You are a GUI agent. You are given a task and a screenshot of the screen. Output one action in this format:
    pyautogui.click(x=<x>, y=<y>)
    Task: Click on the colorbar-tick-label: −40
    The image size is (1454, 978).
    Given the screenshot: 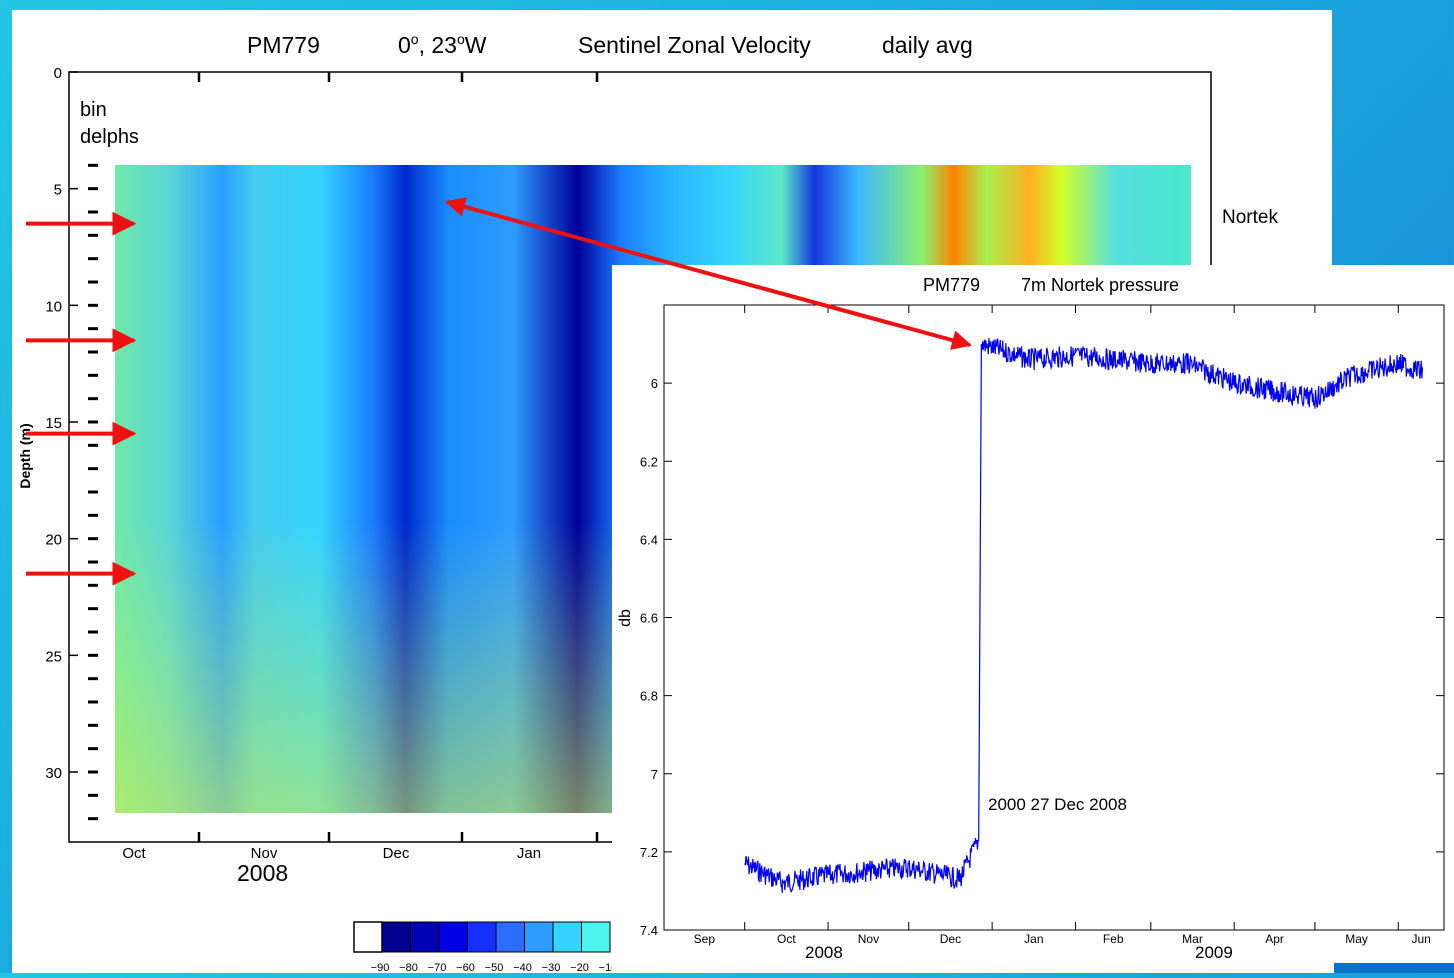 What is the action you would take?
    pyautogui.click(x=522, y=967)
    